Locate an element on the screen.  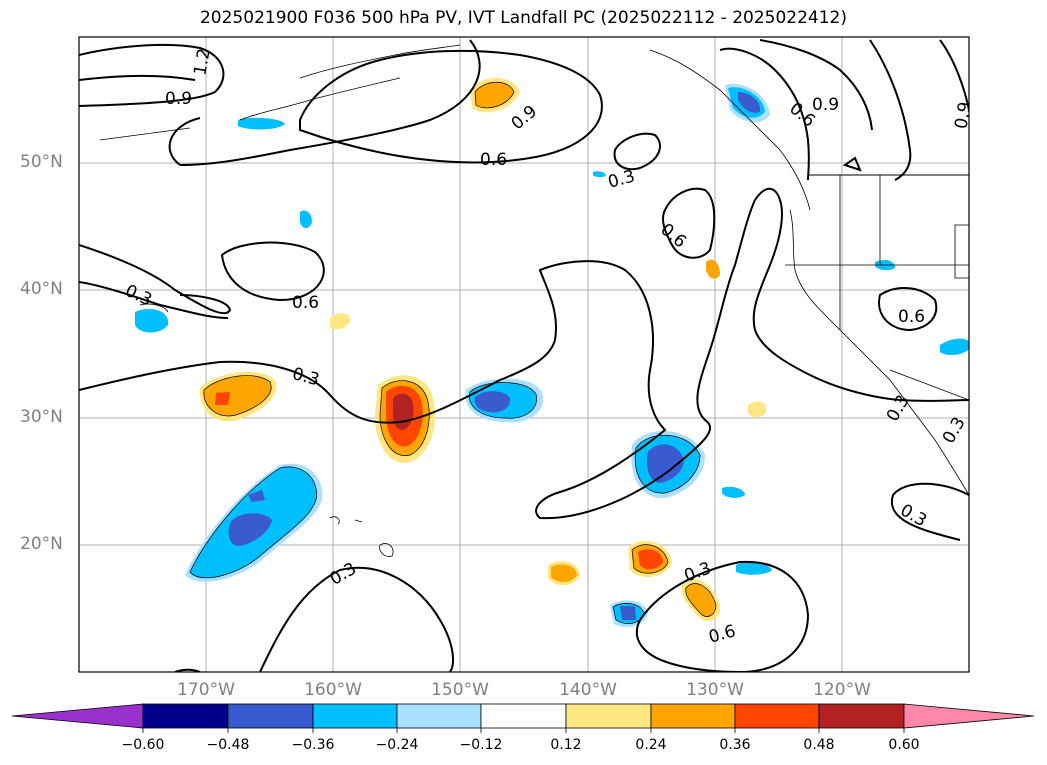
colorbar-tick: 0.36 is located at coordinates (735, 745).